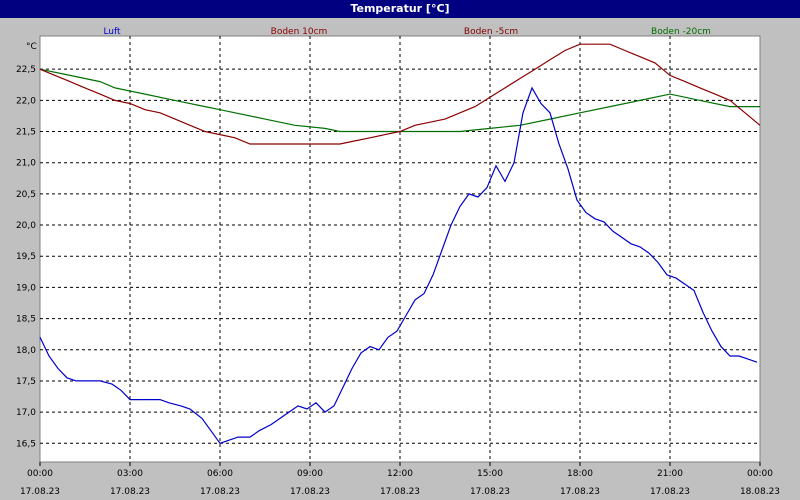 Image resolution: width=800 pixels, height=500 pixels. I want to click on x-tick-time: 15:00, so click(490, 474).